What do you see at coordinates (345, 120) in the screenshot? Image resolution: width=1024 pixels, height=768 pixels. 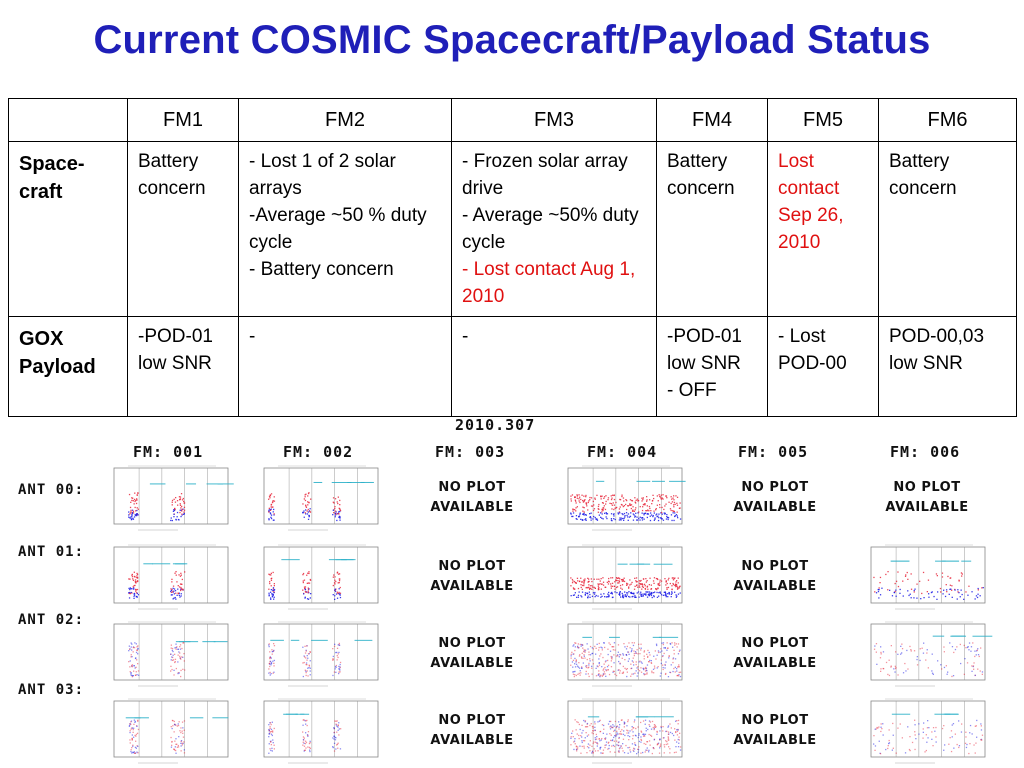 I see `column-header-fm2: FM2` at bounding box center [345, 120].